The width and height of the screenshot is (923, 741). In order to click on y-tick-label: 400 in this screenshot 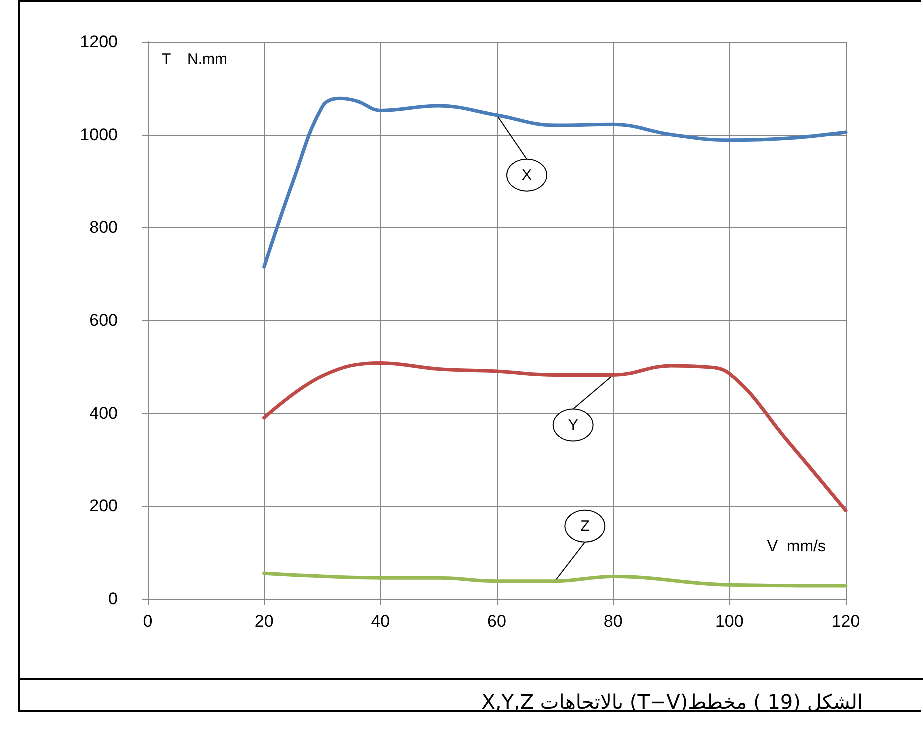, I will do `click(104, 413)`.